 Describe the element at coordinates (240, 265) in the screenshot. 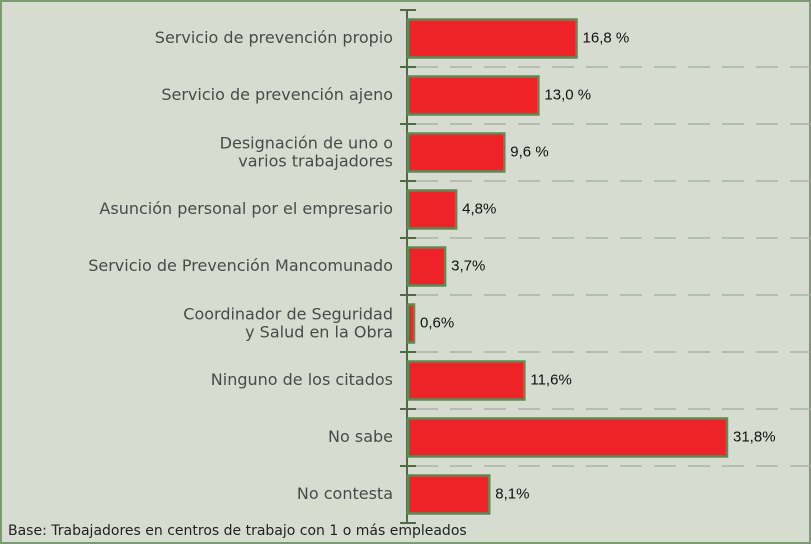

I see `category-label: Servicio de Prevención Mancomunado` at that location.